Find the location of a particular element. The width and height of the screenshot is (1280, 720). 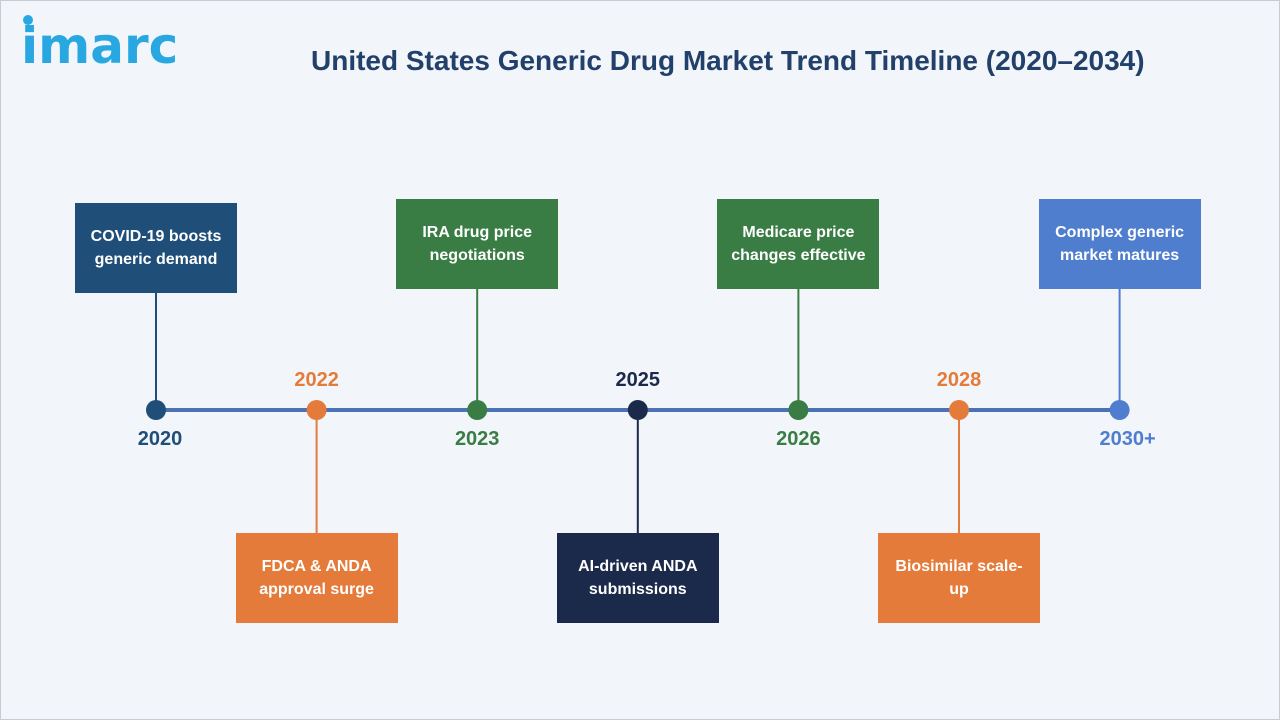

event-box: Biosimilar scale-up is located at coordinates (959, 578).